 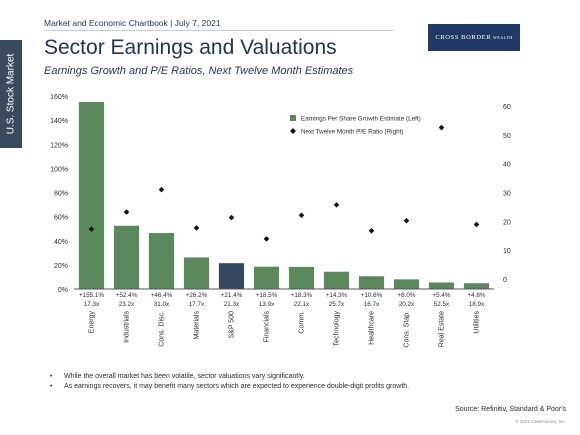 What do you see at coordinates (406, 295) in the screenshot?
I see `growth-data-label: +8.0%` at bounding box center [406, 295].